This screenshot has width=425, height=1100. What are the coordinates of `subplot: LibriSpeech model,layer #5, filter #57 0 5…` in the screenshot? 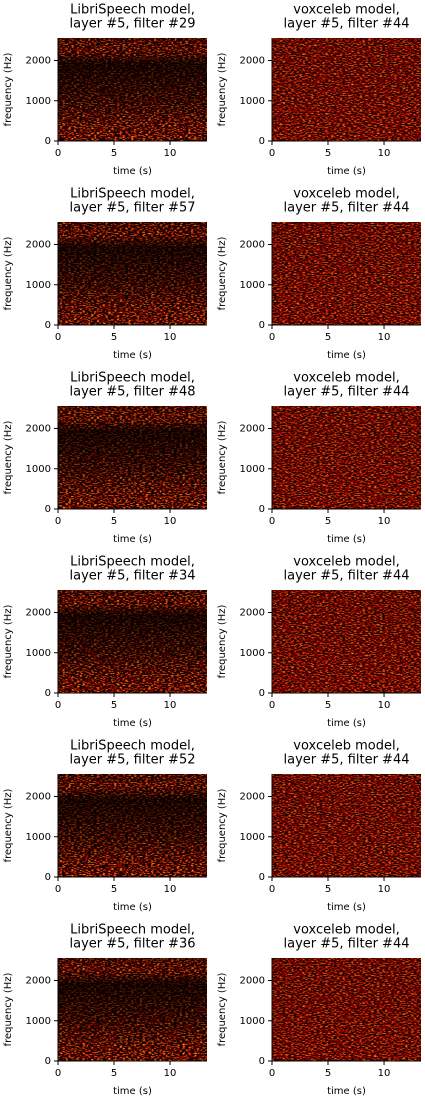 It's located at (105, 274).